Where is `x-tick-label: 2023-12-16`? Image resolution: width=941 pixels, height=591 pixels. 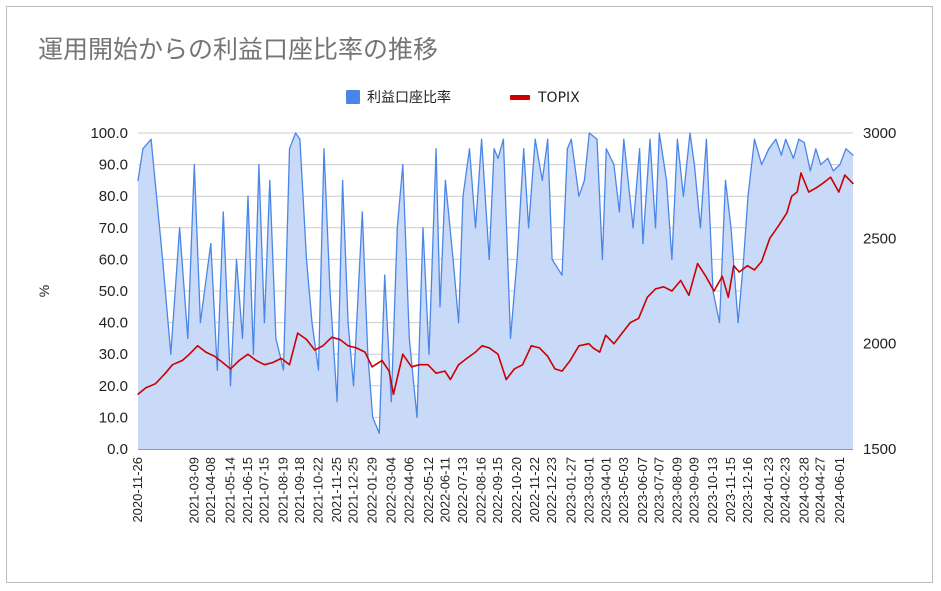 x-tick-label: 2023-12-16 is located at coordinates (747, 490).